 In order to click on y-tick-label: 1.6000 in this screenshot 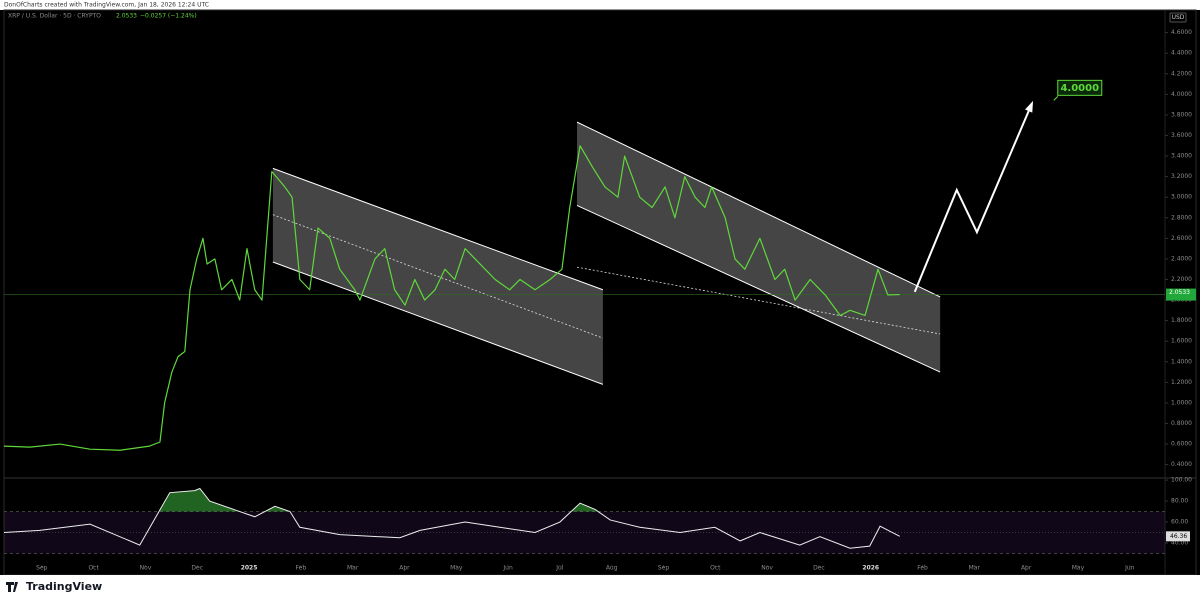, I will do `click(1181, 341)`.